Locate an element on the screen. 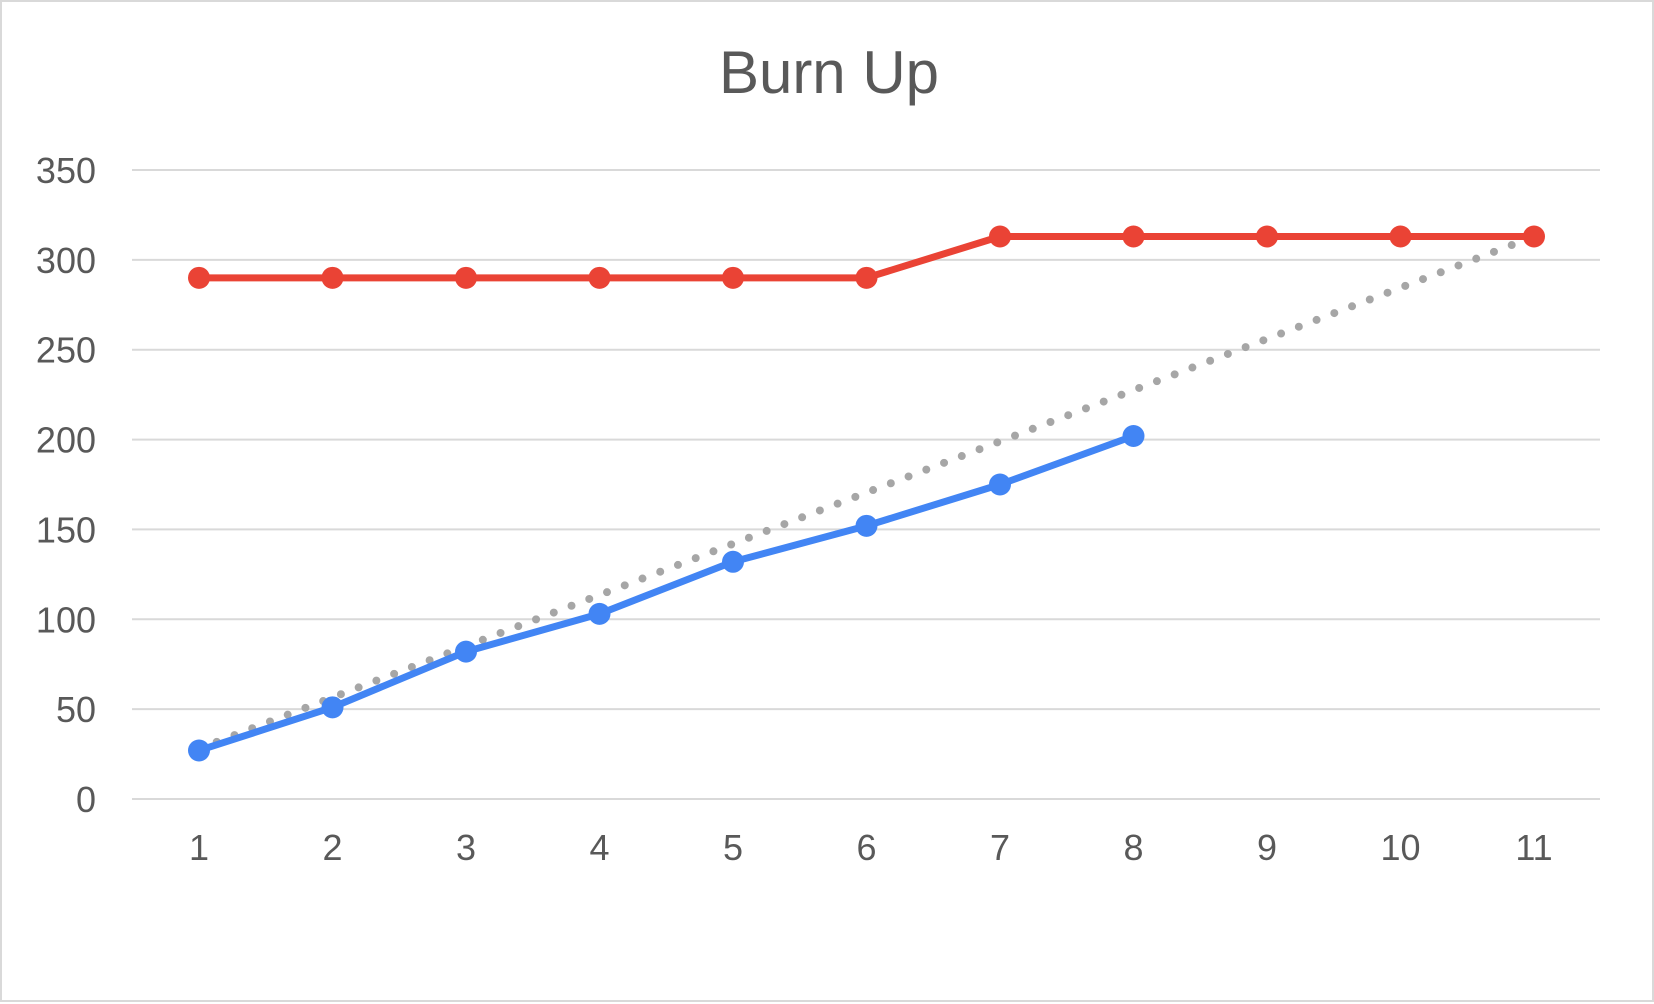 Image resolution: width=1654 pixels, height=1004 pixels. x-tick-label-7: 7 is located at coordinates (1000, 847).